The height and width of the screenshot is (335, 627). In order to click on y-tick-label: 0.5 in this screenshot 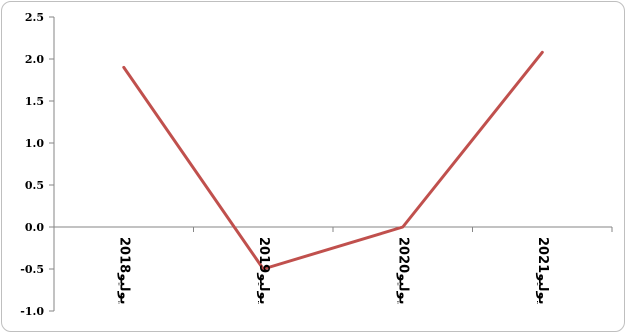, I will do `click(34, 185)`.